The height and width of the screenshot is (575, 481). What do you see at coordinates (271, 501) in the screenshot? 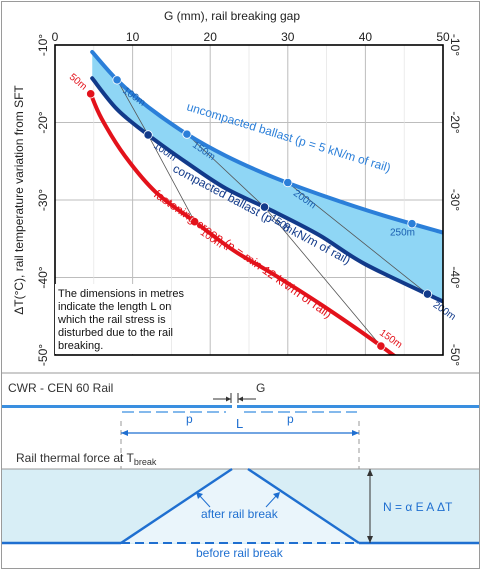
I see `after-leader-right` at bounding box center [271, 501].